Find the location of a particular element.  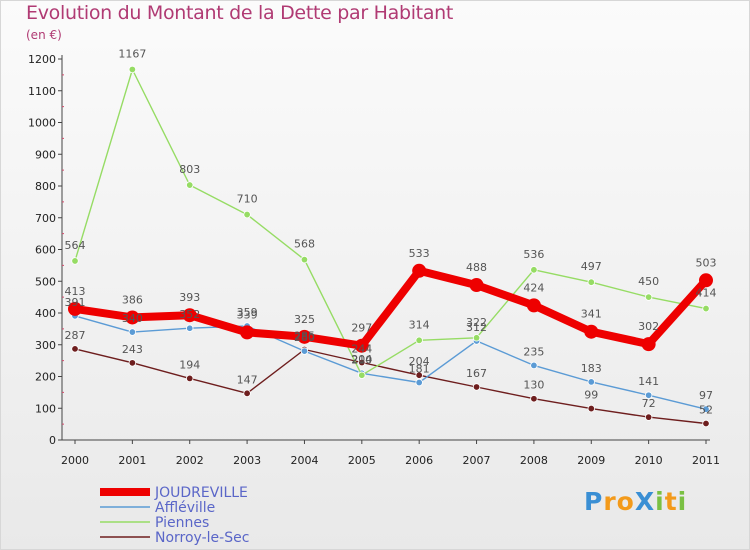

y-tick-label: 200 is located at coordinates (45, 377).